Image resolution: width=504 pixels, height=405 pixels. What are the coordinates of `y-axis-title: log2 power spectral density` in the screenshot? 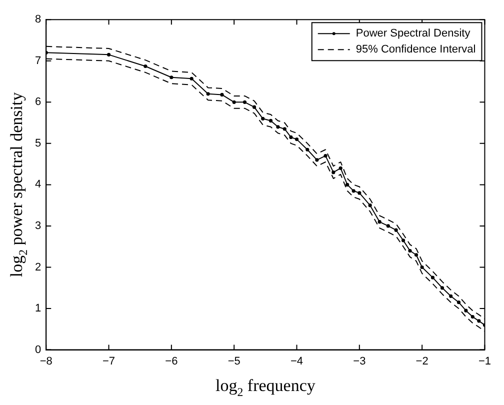 It's located at (18, 185).